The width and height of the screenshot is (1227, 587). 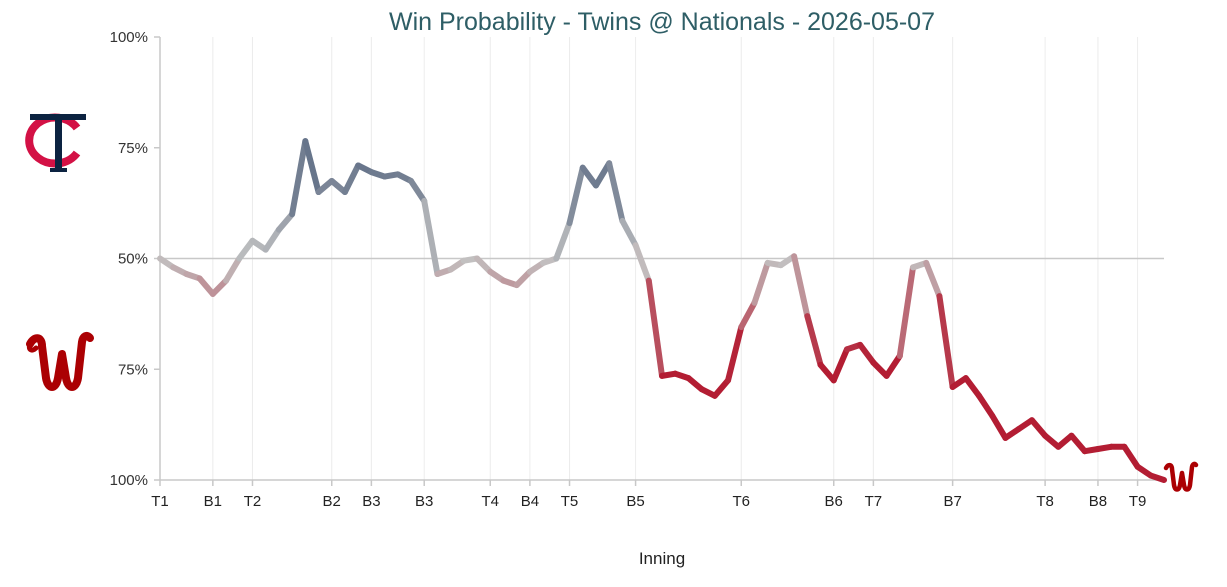 I want to click on x-tick-label: B5, so click(x=635, y=501).